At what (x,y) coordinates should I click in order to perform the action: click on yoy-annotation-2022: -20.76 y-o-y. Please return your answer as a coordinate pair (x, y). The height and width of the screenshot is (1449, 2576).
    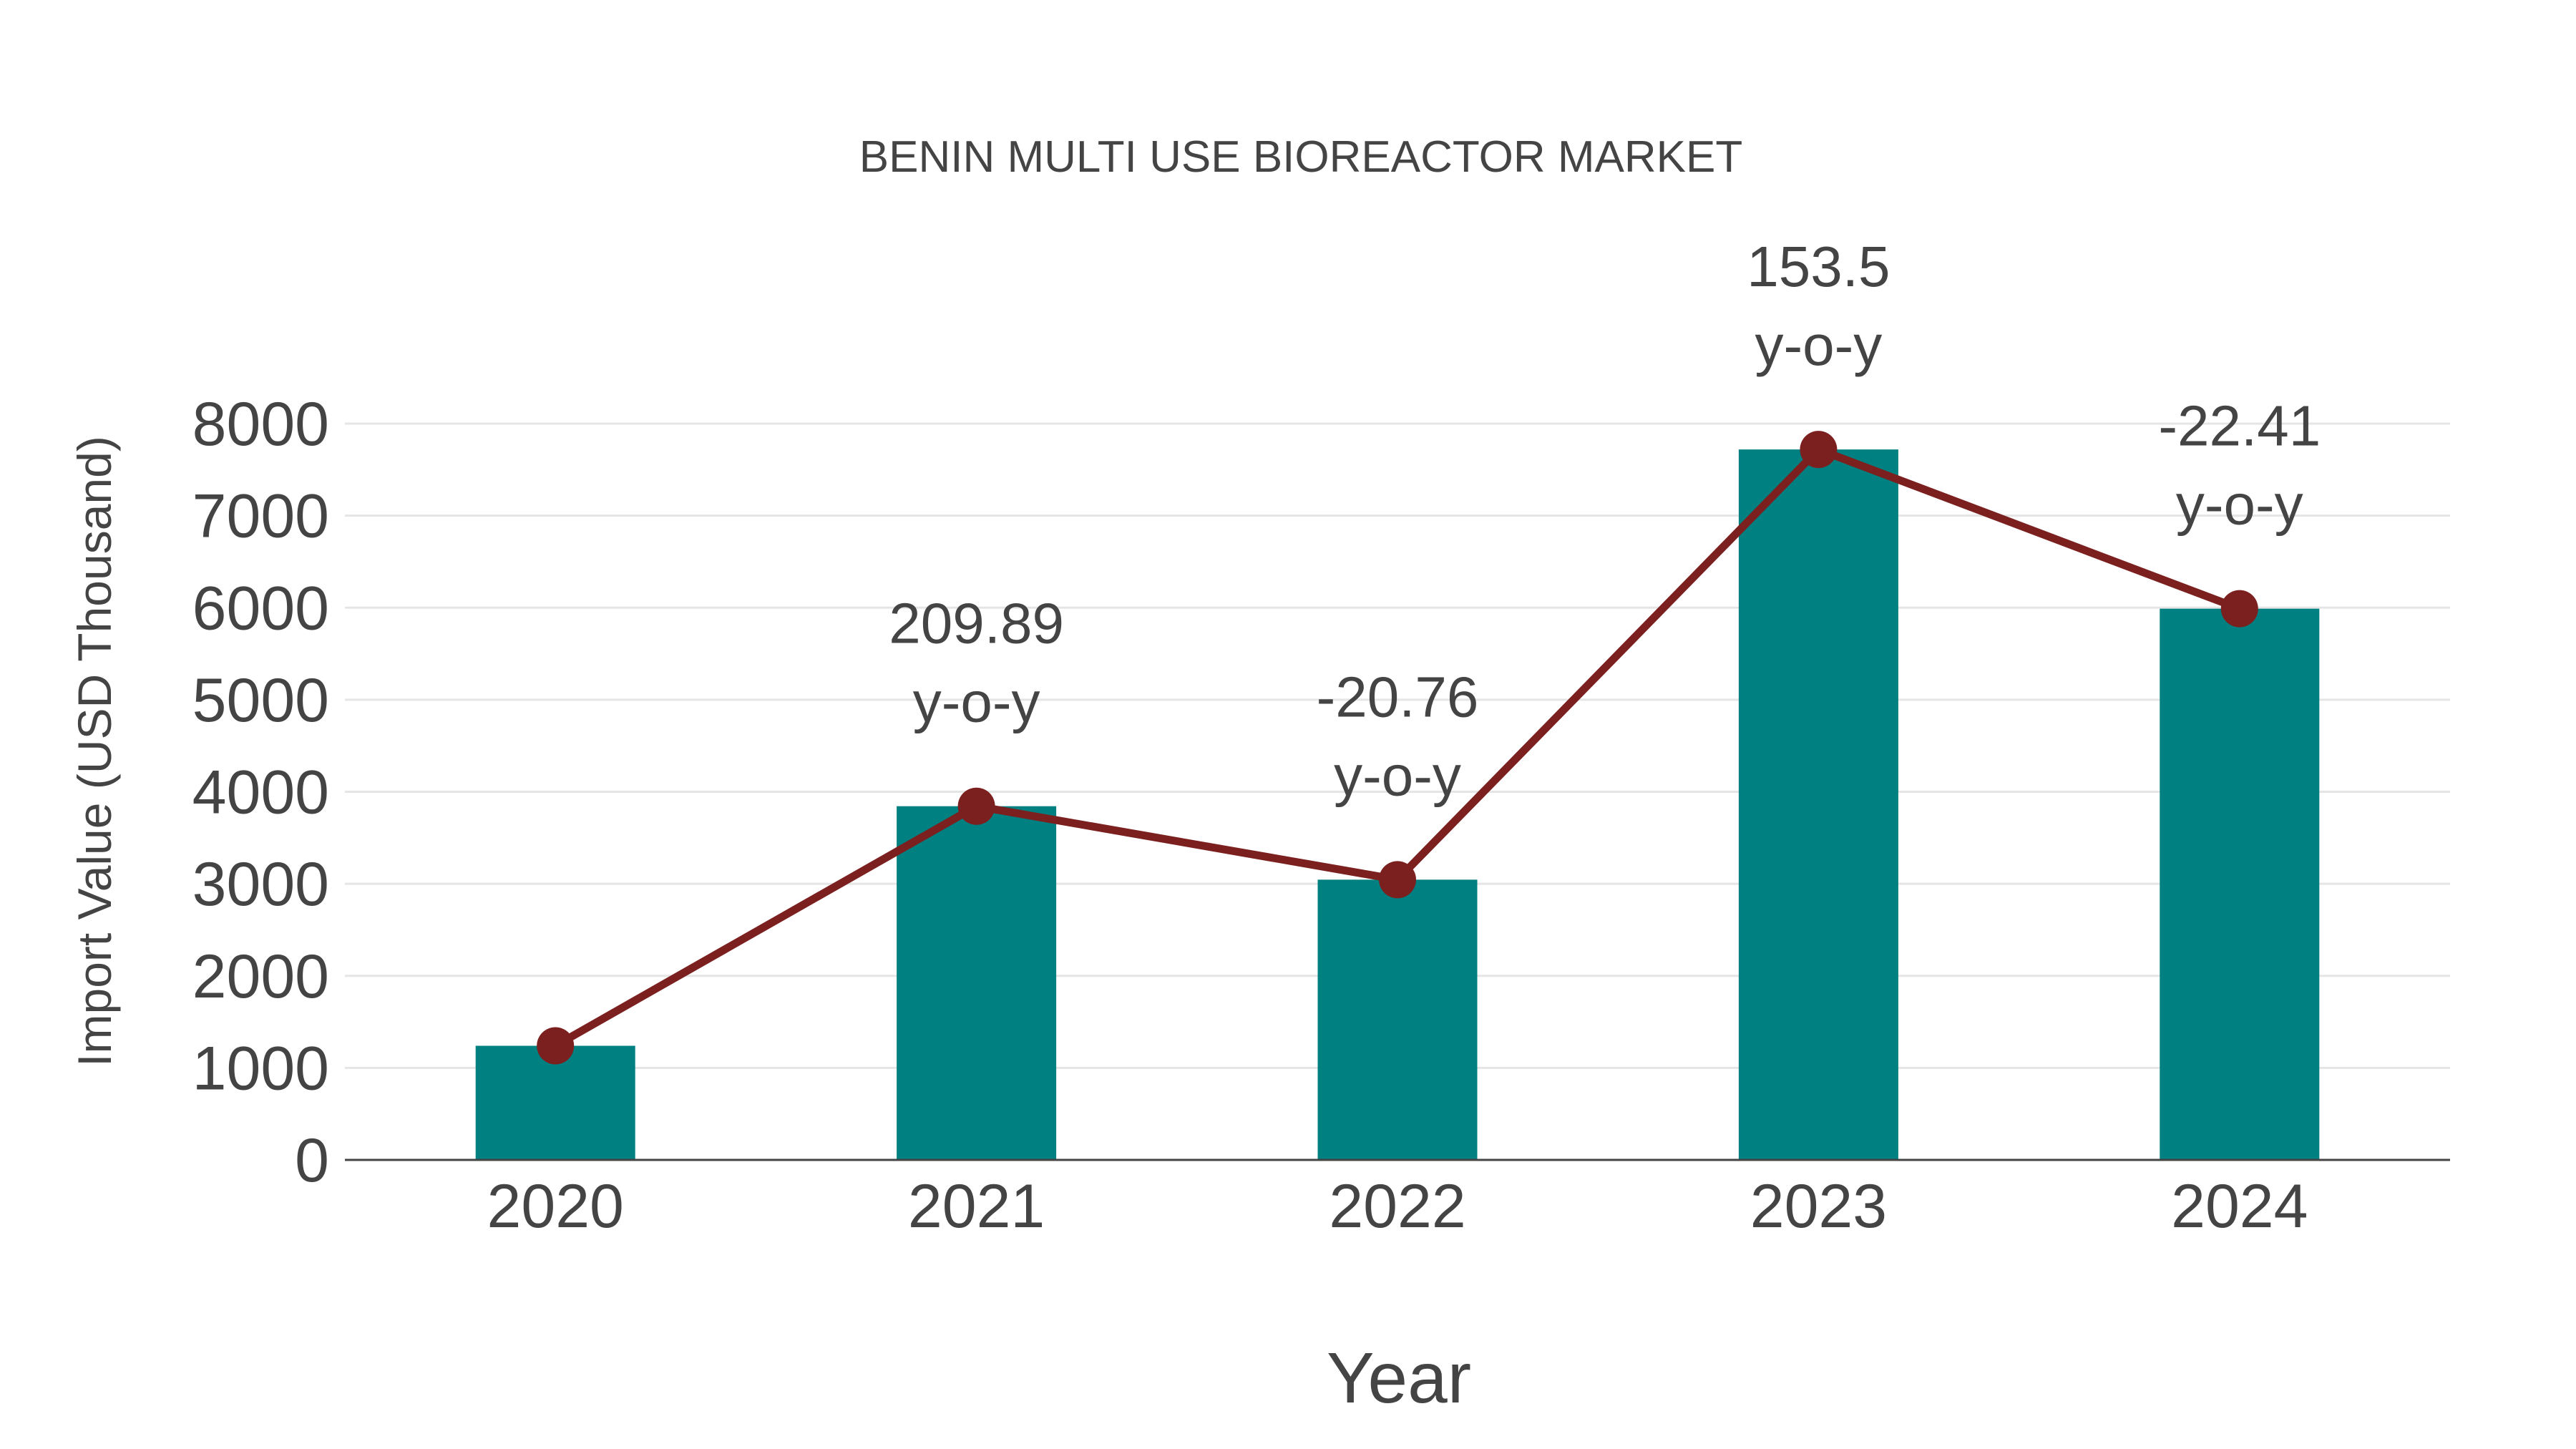
    Looking at the image, I should click on (1398, 736).